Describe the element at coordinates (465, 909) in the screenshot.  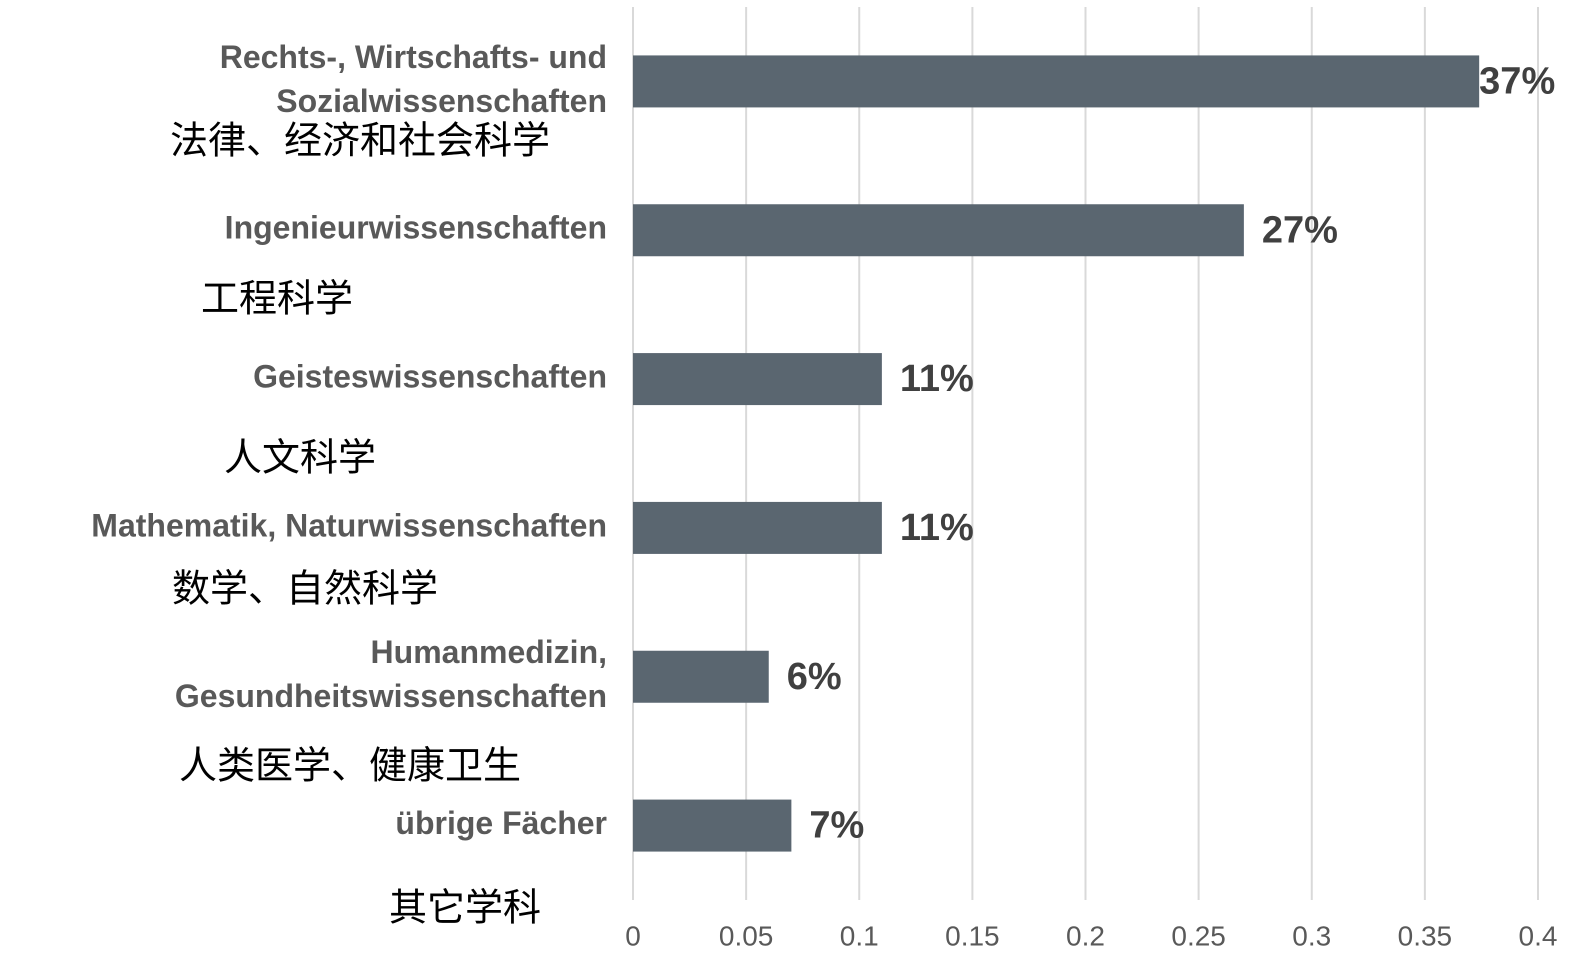
I see `translation-label: 其它学科` at that location.